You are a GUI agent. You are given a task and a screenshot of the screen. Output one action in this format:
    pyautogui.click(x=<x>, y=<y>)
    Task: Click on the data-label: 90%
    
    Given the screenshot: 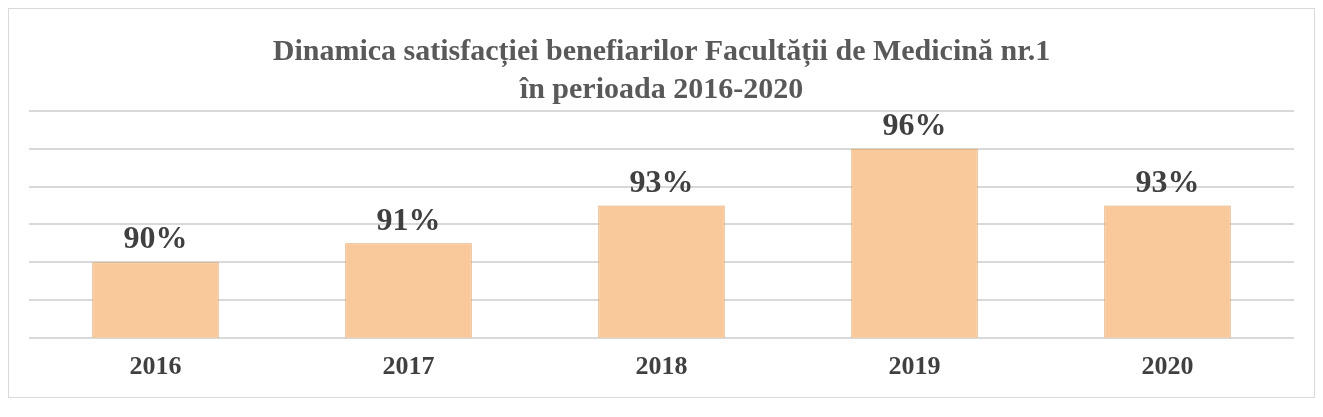 What is the action you would take?
    pyautogui.click(x=155, y=237)
    